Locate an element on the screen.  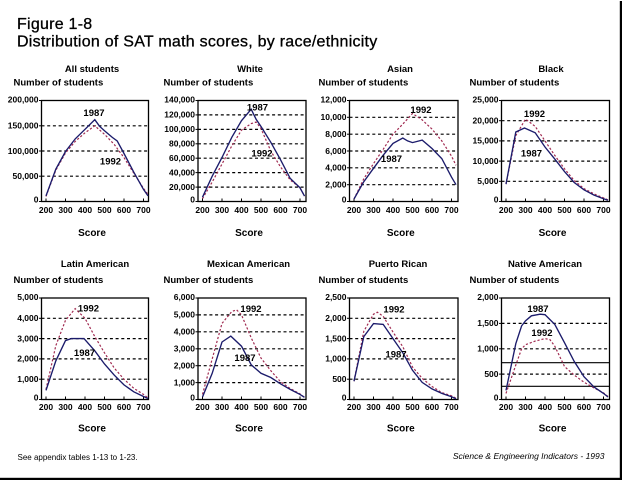
svg-text: 40,000 is located at coordinates (182, 172).